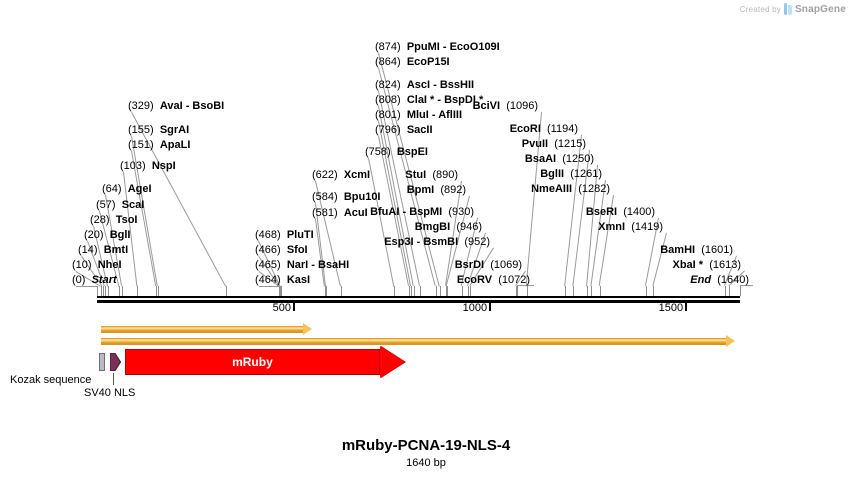 The image size is (852, 478). What do you see at coordinates (570, 189) in the screenshot?
I see `enzyme-site-label-nmeaiii: NmeAIII (1282)` at bounding box center [570, 189].